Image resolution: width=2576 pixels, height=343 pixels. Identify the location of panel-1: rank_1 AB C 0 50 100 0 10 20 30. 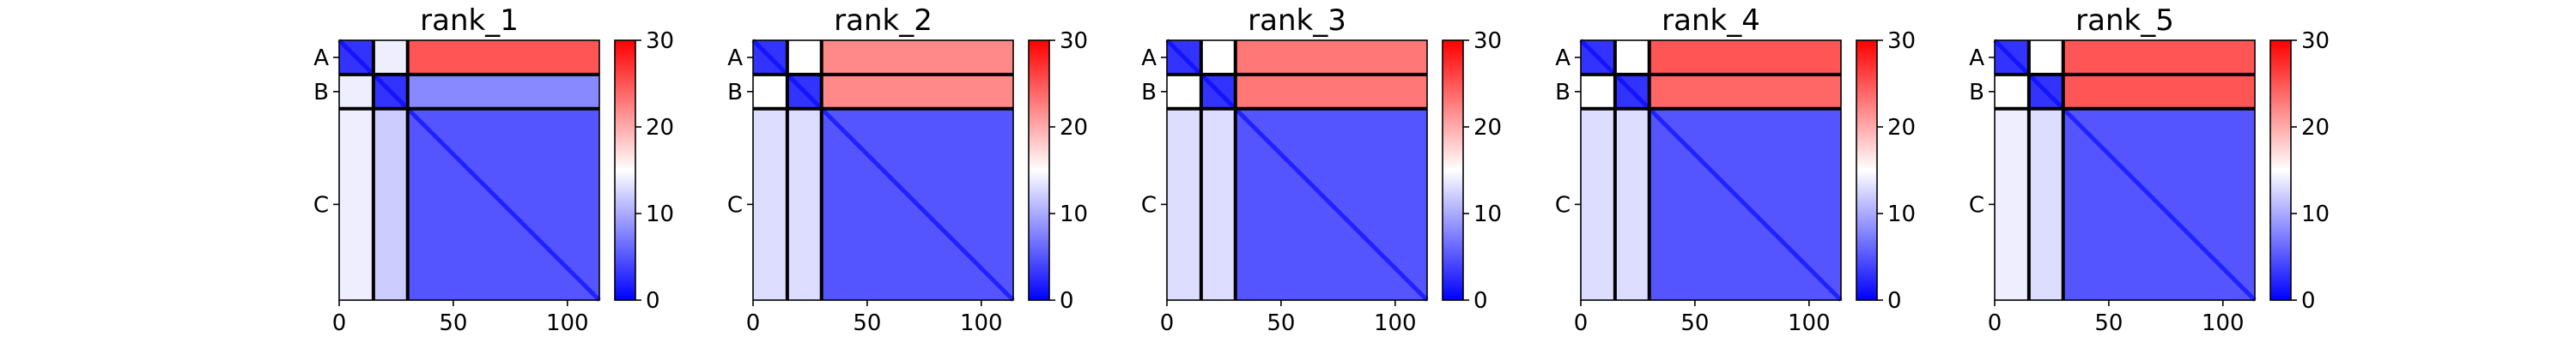
(494, 169).